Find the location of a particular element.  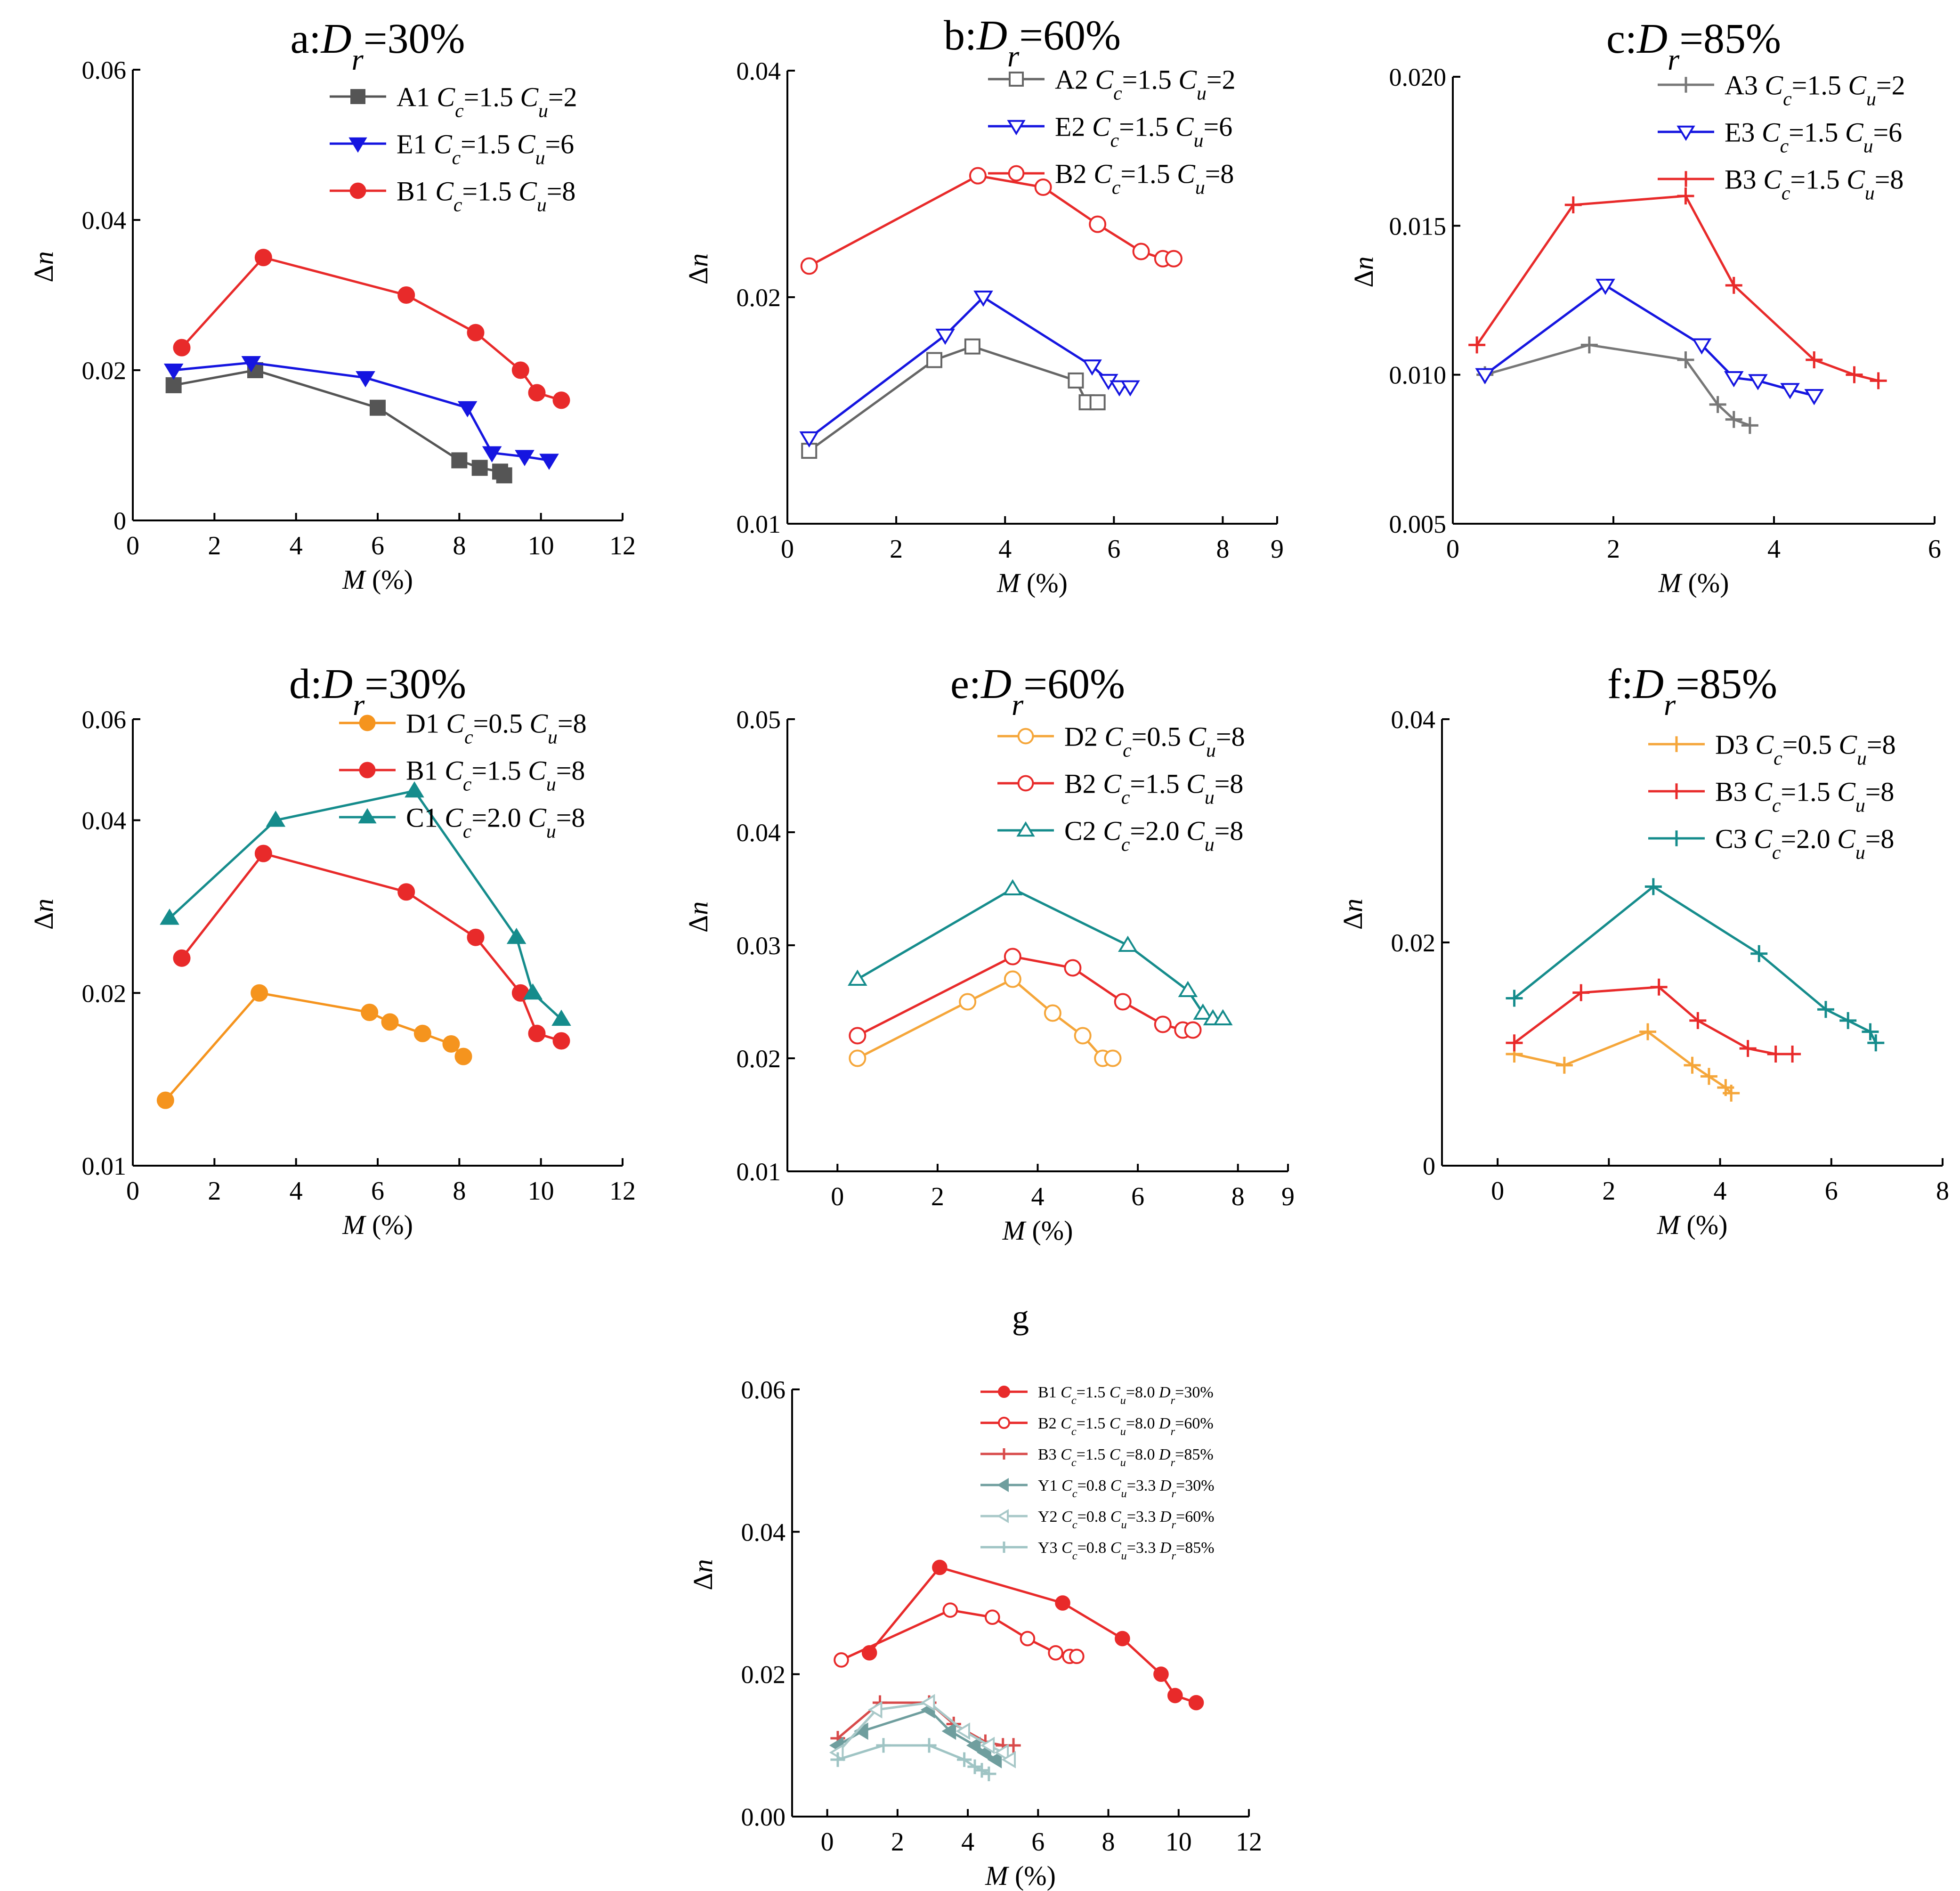

x-tick-label: 10 is located at coordinates (1179, 1842).